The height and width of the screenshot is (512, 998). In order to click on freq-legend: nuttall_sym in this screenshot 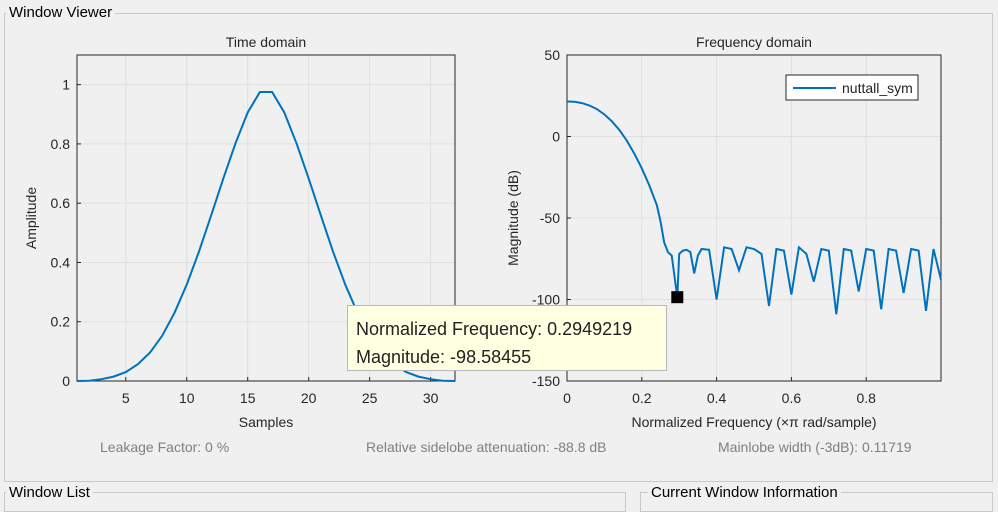, I will do `click(852, 87)`.